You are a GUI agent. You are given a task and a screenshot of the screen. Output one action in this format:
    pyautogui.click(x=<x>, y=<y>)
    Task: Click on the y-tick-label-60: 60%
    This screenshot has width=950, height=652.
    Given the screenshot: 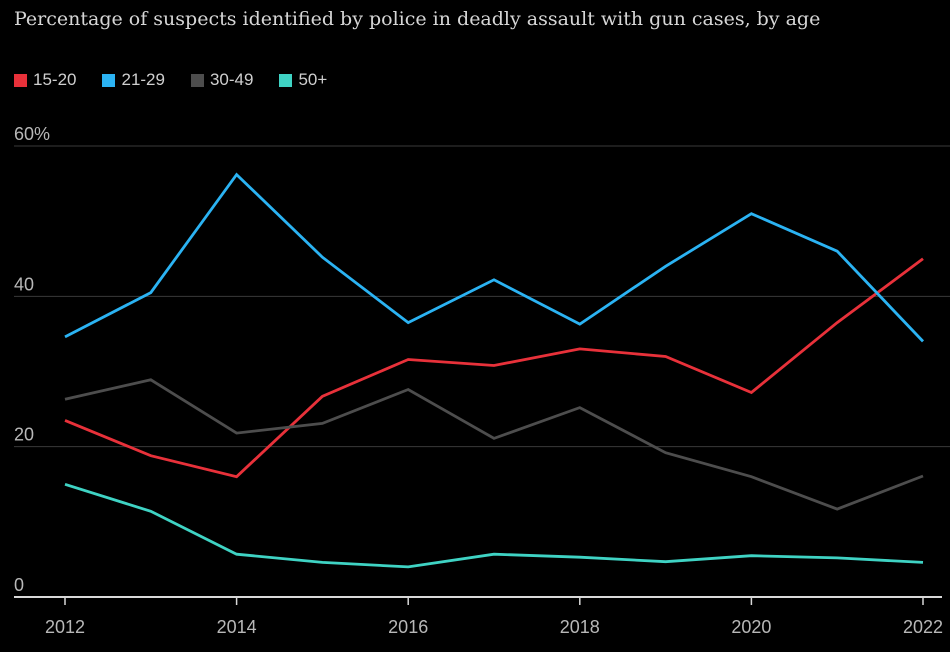 What is the action you would take?
    pyautogui.click(x=32, y=134)
    